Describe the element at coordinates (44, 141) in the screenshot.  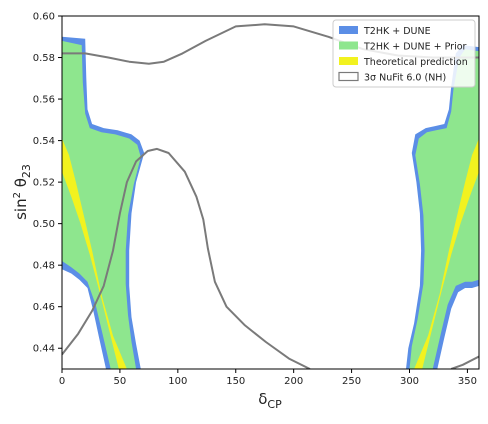
I see `y-tick-label: 0.54` at that location.